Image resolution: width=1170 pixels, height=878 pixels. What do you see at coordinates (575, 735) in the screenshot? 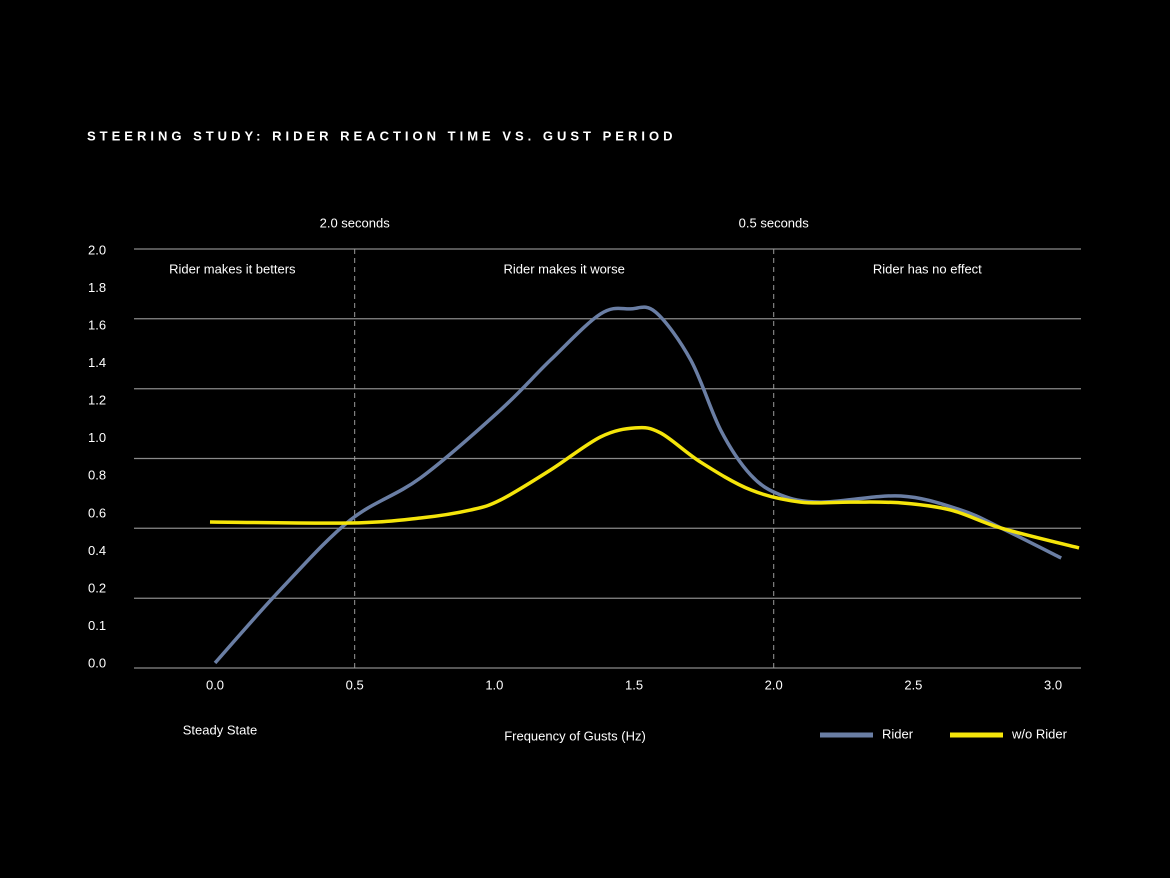
I see `x-axis-label: Frequency of Gusts (Hz)` at bounding box center [575, 735].